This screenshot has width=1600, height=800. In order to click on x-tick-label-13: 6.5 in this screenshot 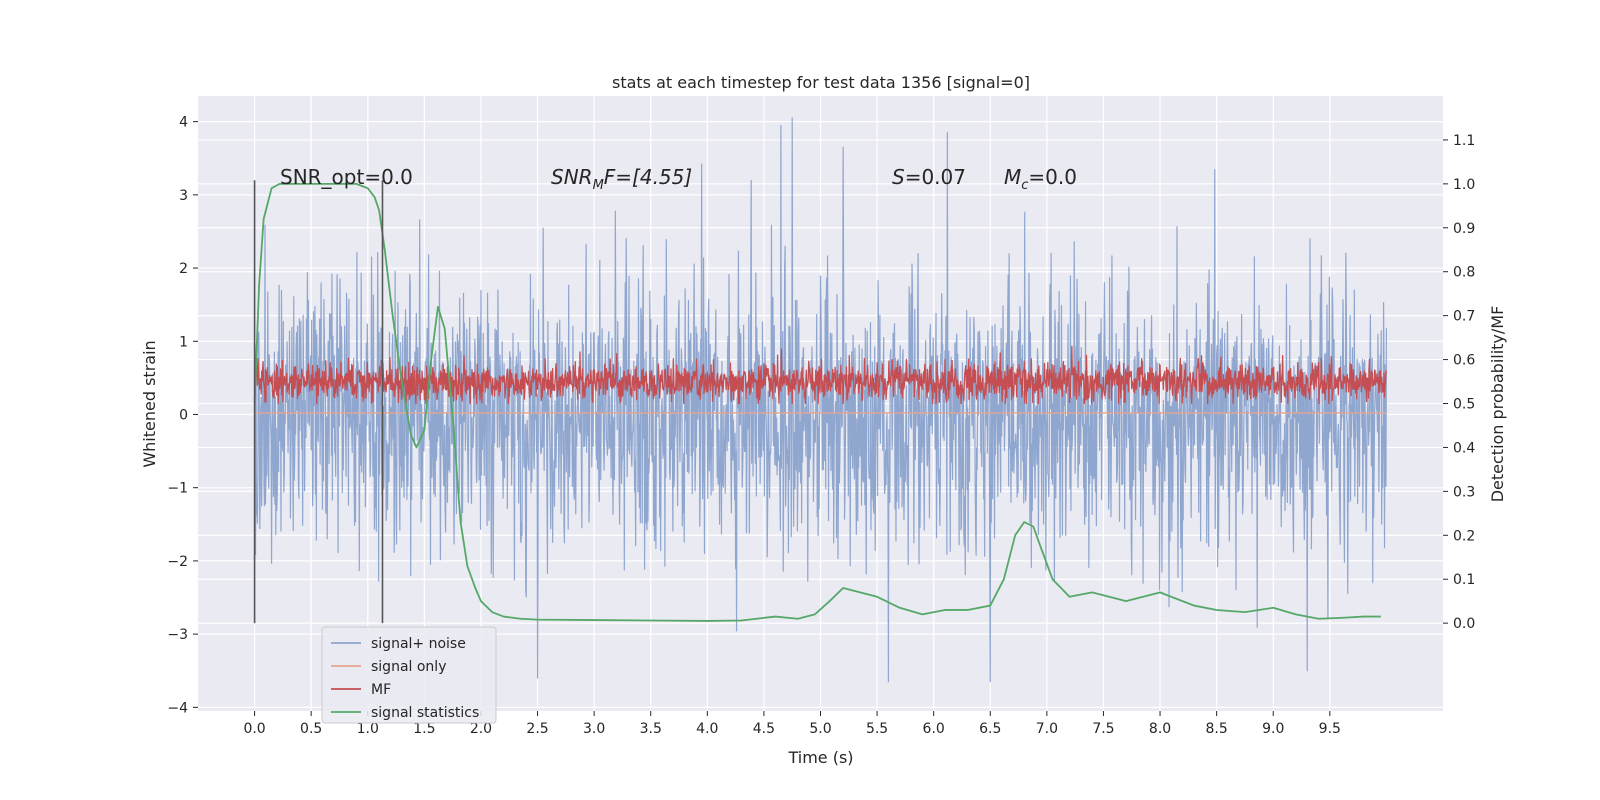, I will do `click(990, 729)`.